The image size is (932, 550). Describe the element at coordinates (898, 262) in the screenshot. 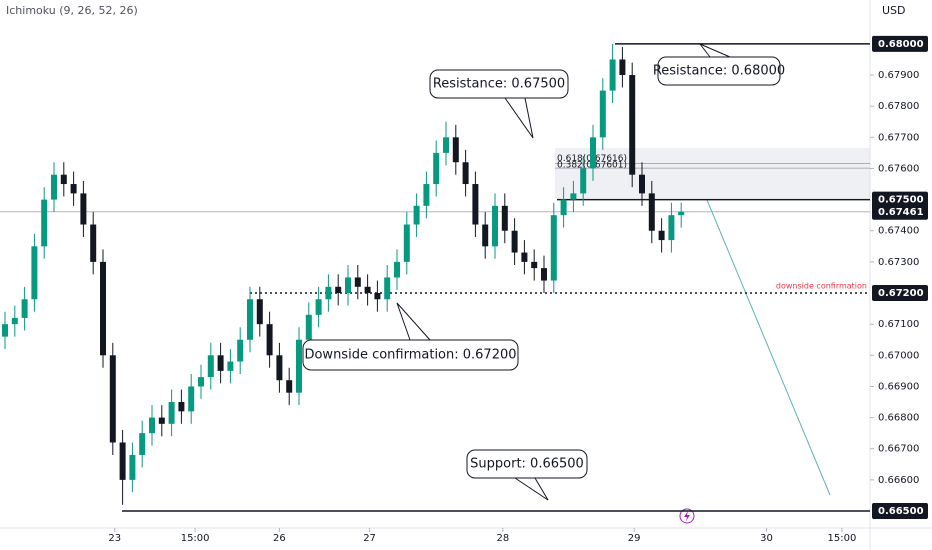

I see `y-tick-label: 0.67300` at that location.